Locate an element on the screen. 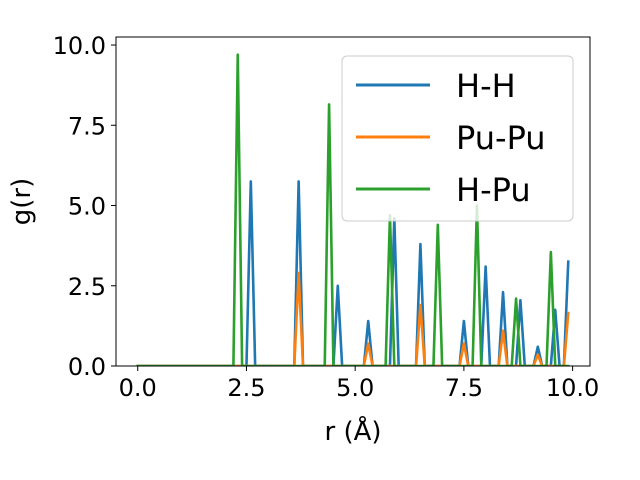 Image resolution: width=640 pixels, height=480 pixels. x-tick-label: 10.0 is located at coordinates (572, 388).